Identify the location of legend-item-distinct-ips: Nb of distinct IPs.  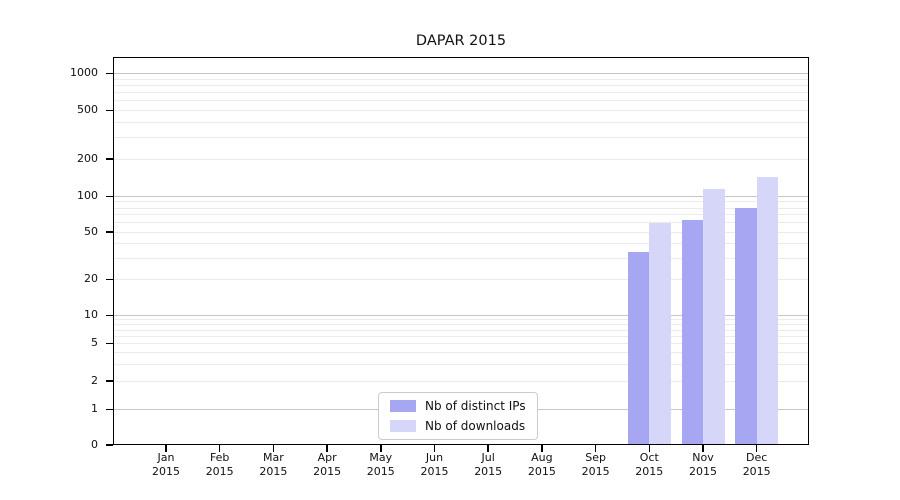
(458, 406).